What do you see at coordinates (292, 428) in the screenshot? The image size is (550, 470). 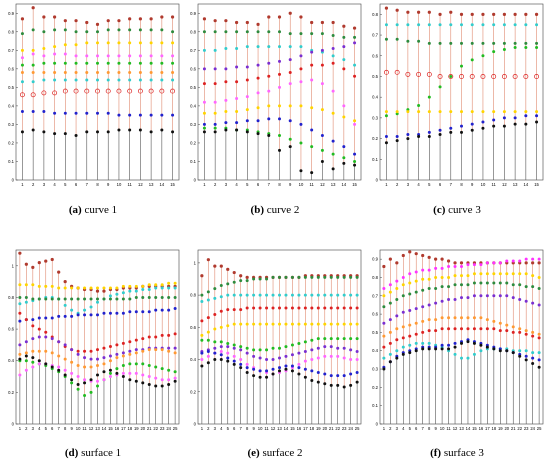 I see `x-tick-label: 15` at bounding box center [292, 428].